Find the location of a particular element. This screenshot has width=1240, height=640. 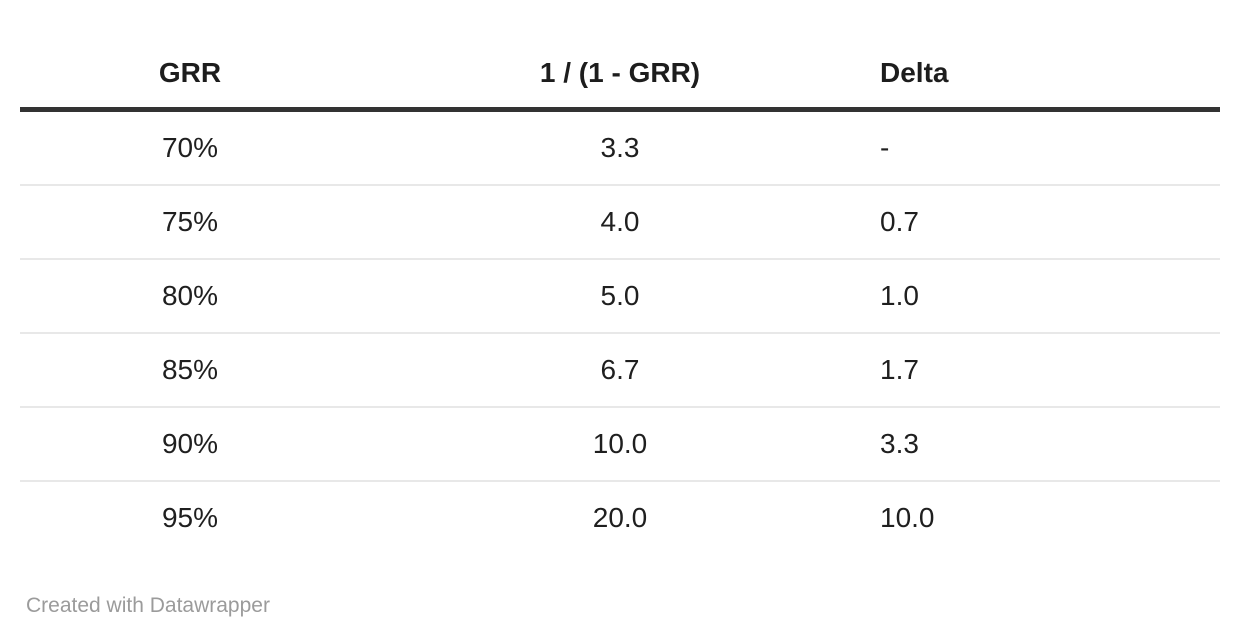

cell-delta: - is located at coordinates (1050, 147).